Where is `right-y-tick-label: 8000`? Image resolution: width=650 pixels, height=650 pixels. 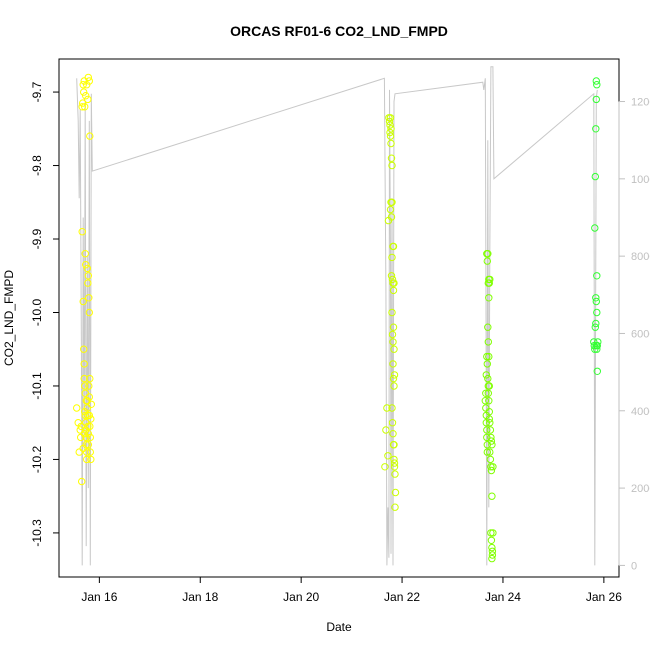
right-y-tick-label: 8000 is located at coordinates (640, 257).